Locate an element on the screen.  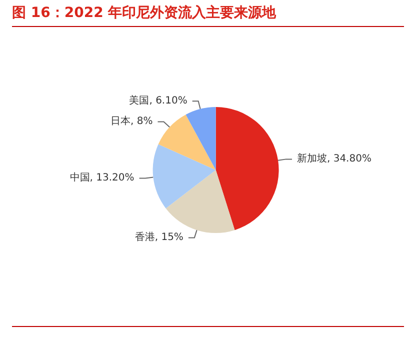
chart-title: 图 16：2022 年印尼外资流入主要来源地 is located at coordinates (208, 15).